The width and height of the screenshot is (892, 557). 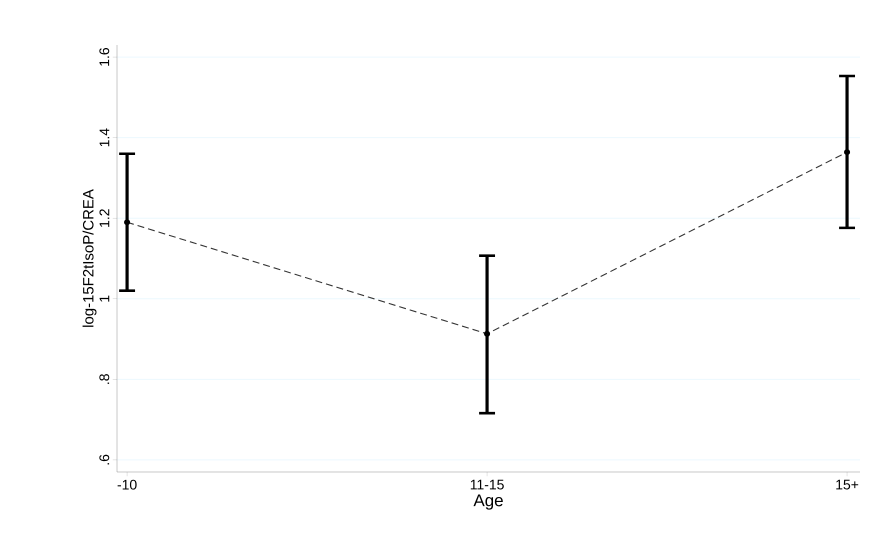 I want to click on y-axis-title: log-15F2tIsoP/CREA, so click(x=89, y=258).